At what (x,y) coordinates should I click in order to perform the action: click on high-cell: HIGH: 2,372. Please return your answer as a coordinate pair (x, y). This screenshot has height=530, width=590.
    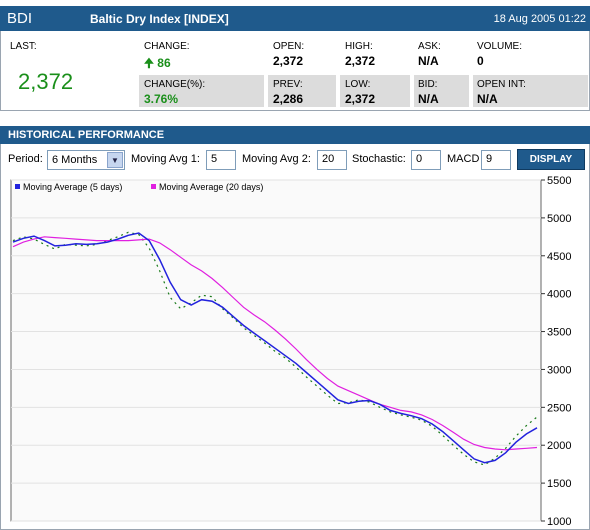
    Looking at the image, I should click on (360, 54).